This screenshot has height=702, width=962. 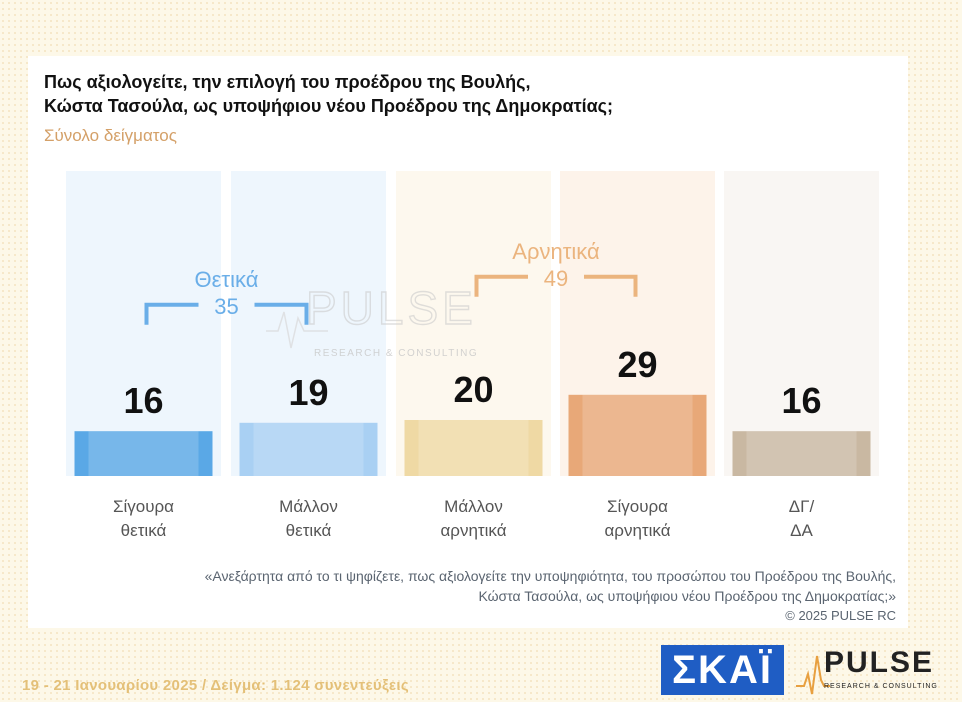 I want to click on category-label: Σίγουρα θετικά, so click(x=143, y=518).